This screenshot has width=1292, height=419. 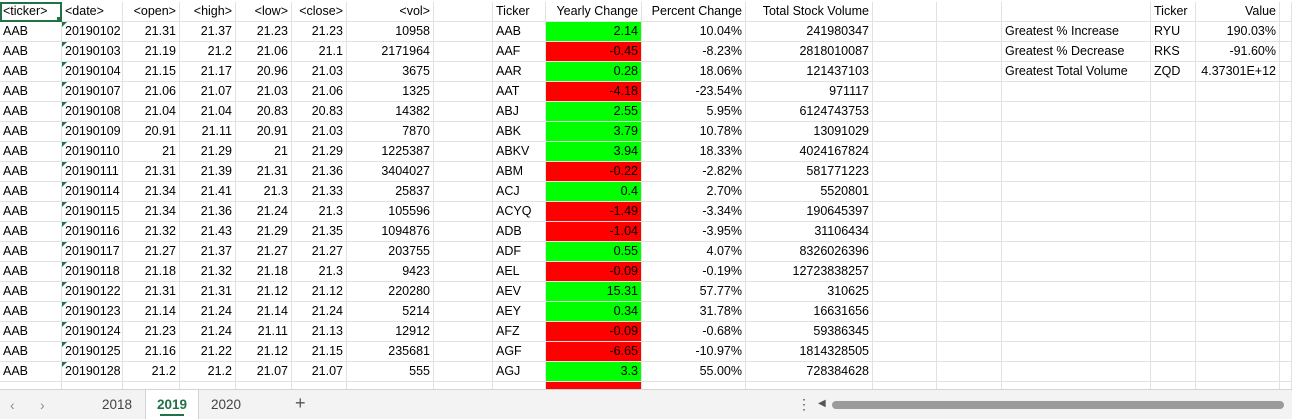 I want to click on cell-percent: -8.23%, so click(x=694, y=52).